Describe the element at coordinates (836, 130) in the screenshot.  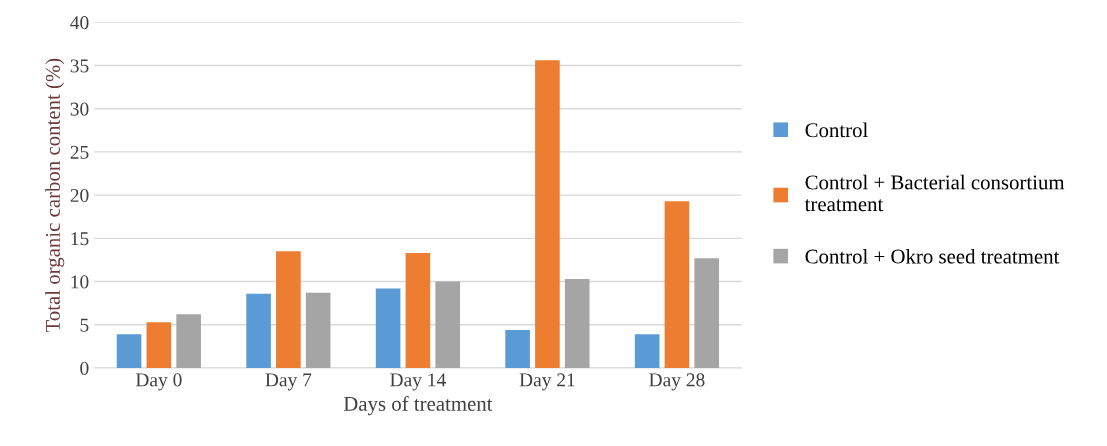
I see `legend-label: Control` at that location.